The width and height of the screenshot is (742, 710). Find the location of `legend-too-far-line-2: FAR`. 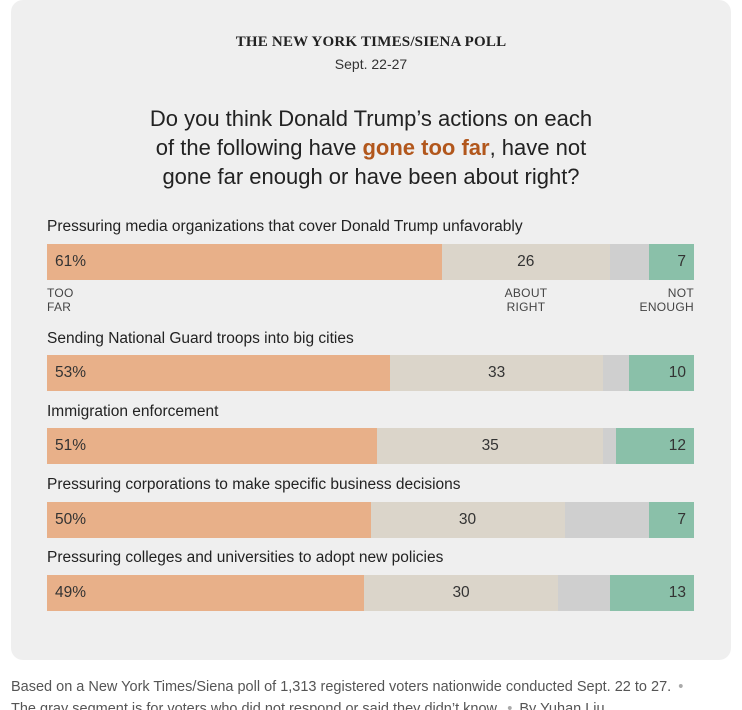

legend-too-far-line-2: FAR is located at coordinates (59, 307).